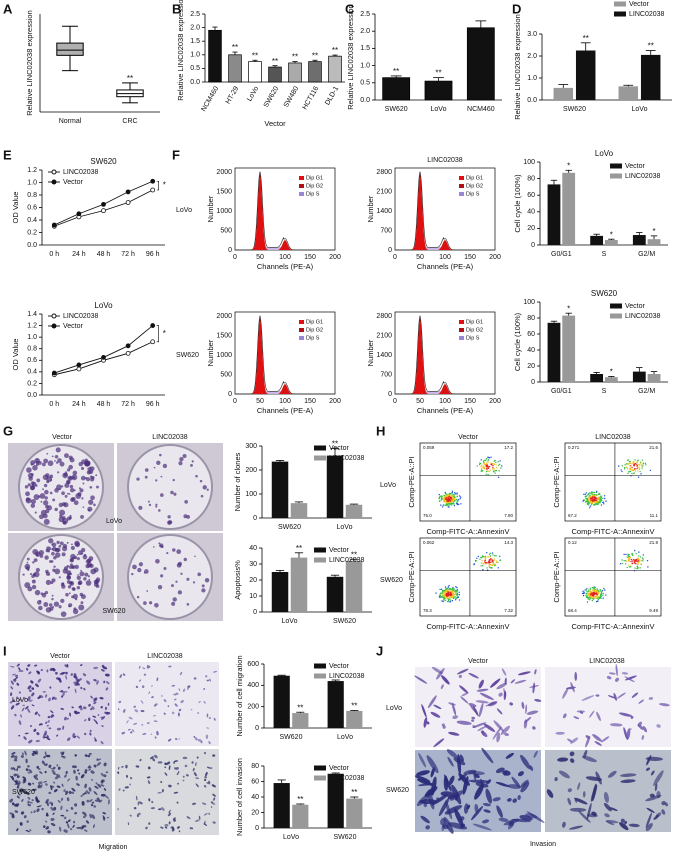 This screenshot has height=860, width=677. Describe the element at coordinates (433, 392) in the screenshot. I see `s-phase` at that location.